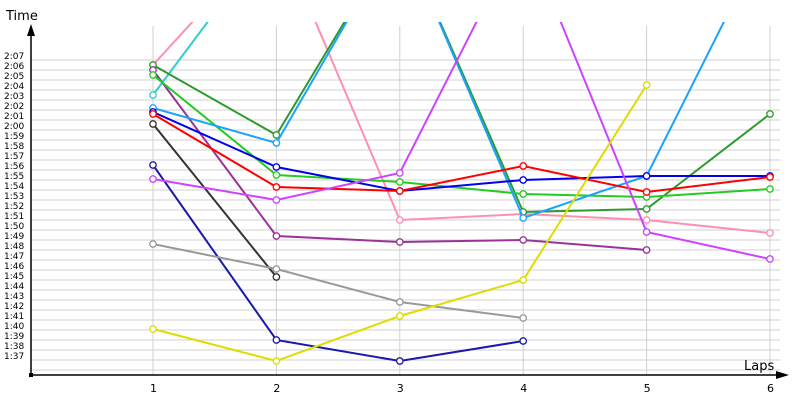  What do you see at coordinates (31, 30) in the screenshot?
I see `y-axis-arrow-icon` at bounding box center [31, 30].